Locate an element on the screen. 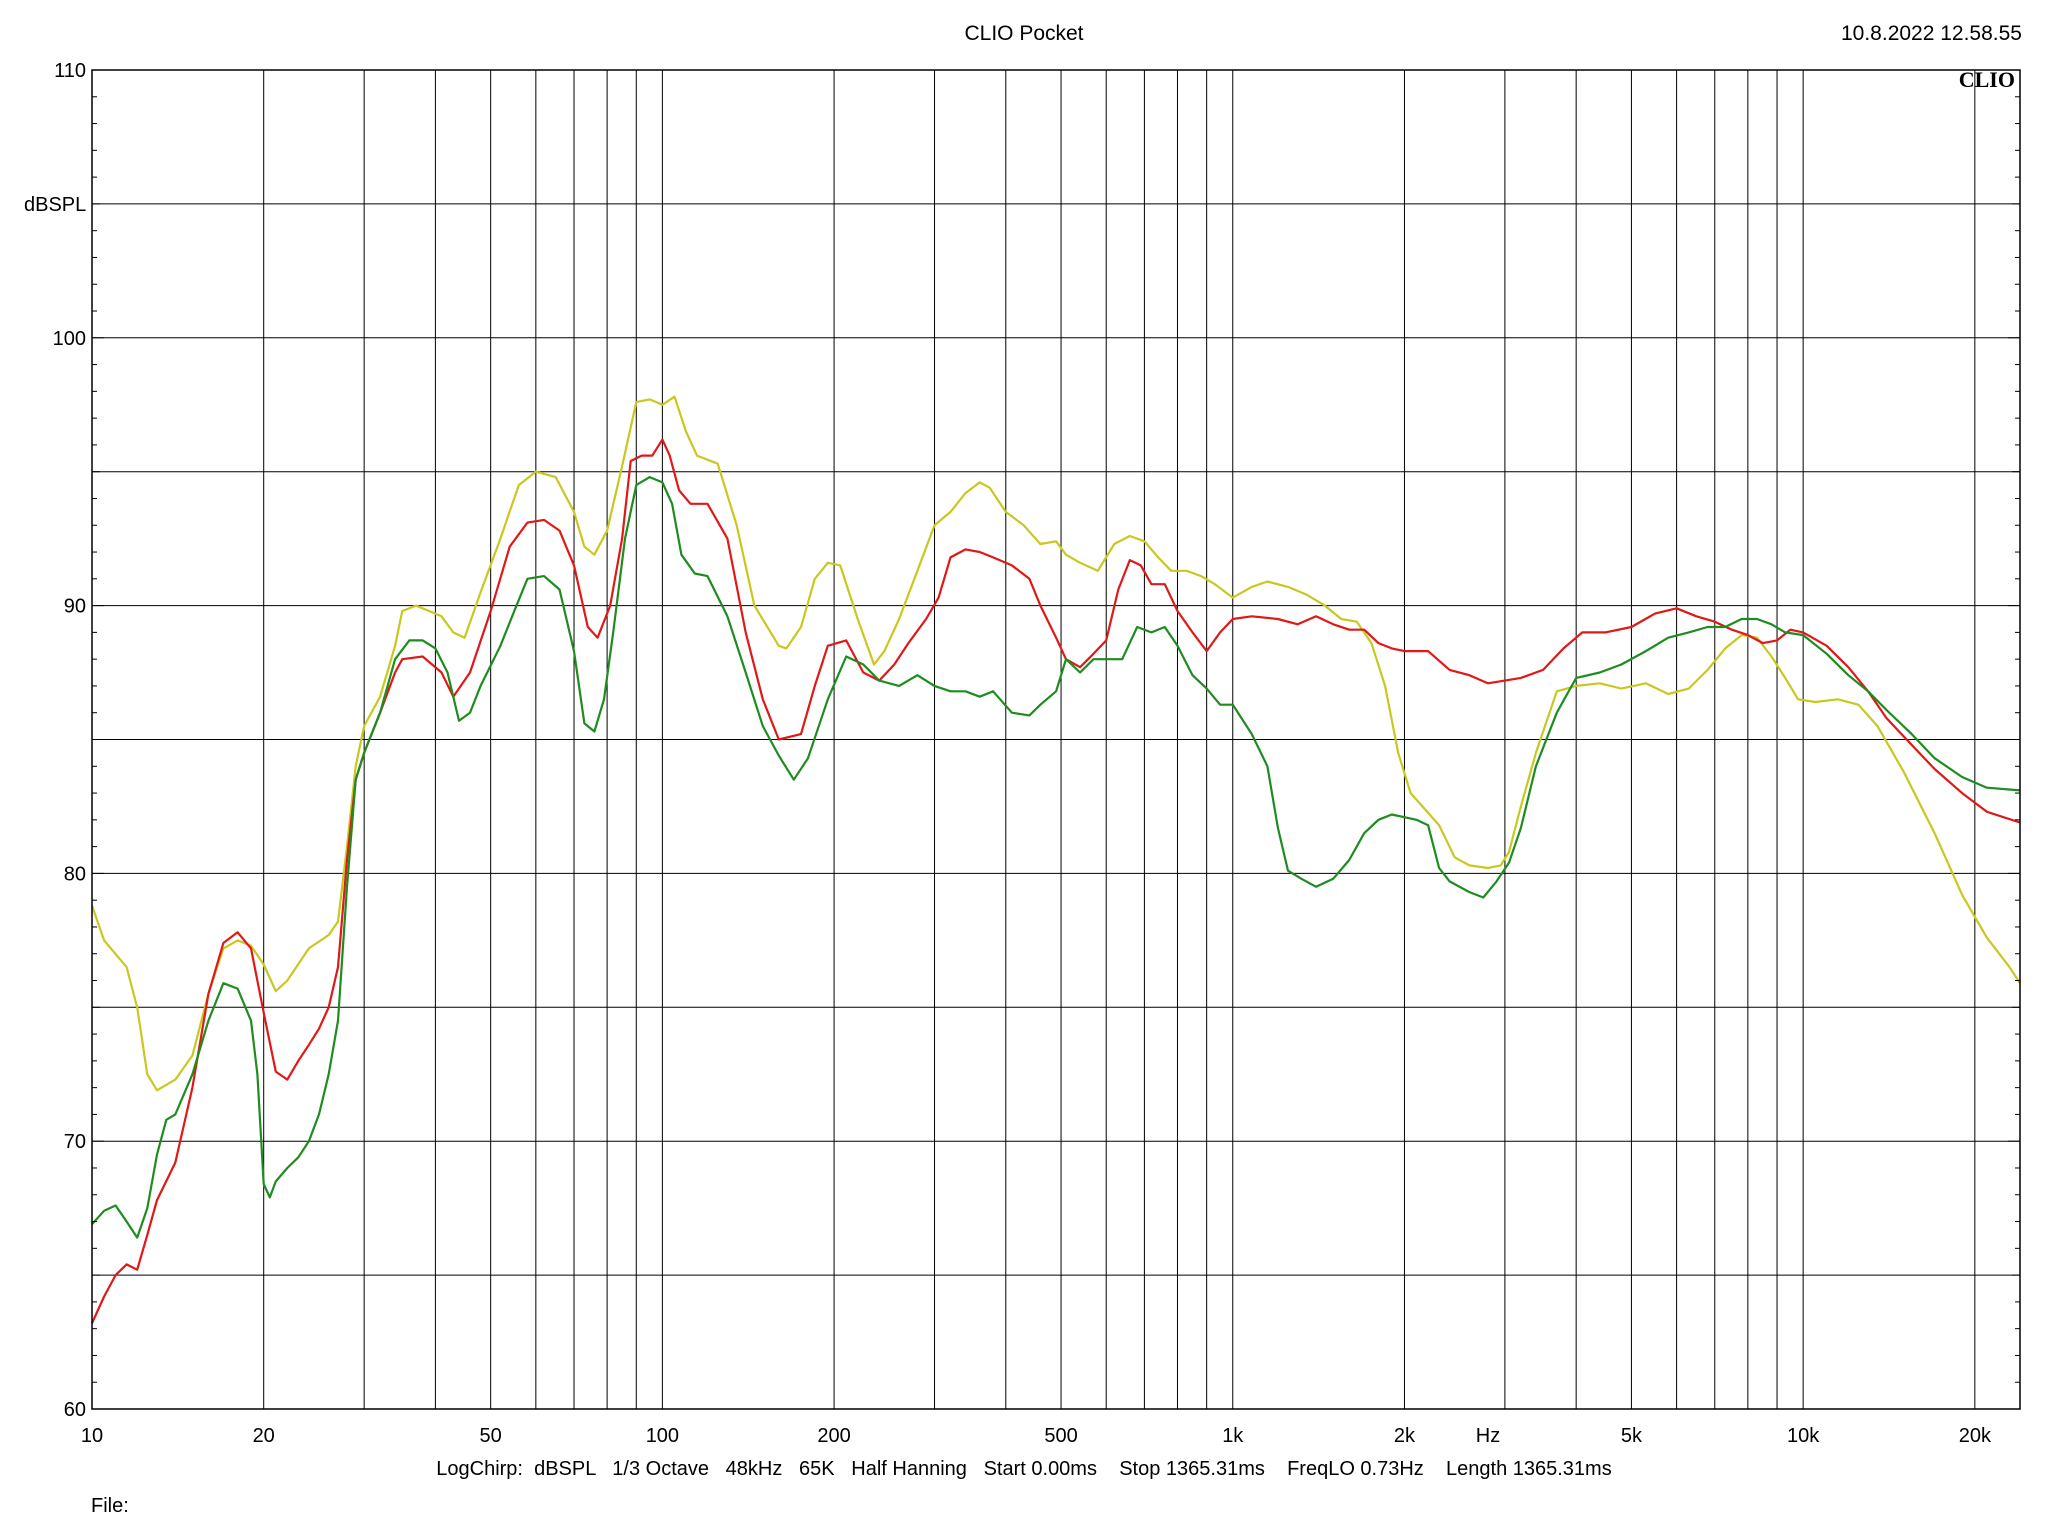 Image resolution: width=2048 pixels, height=1536 pixels. x-tick-label: 500 is located at coordinates (1060, 1436).